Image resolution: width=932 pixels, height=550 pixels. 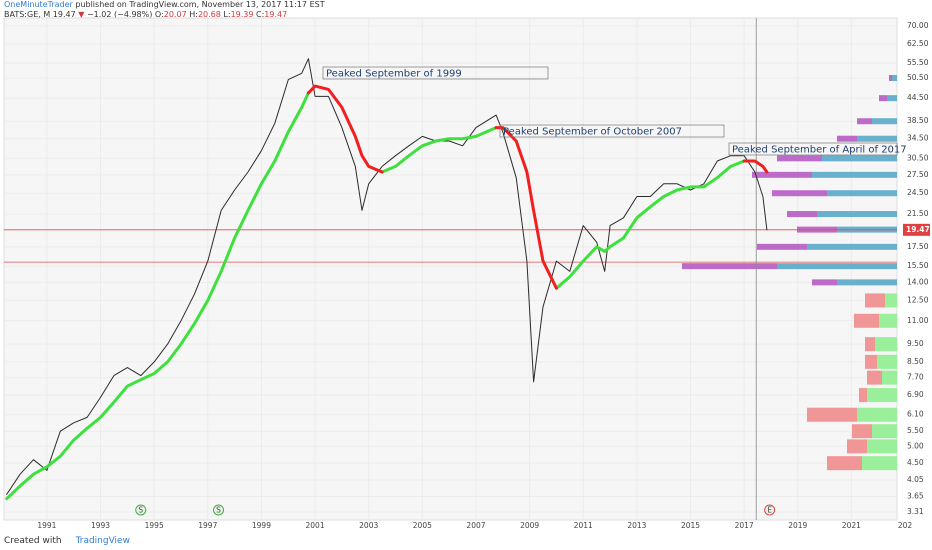 I want to click on y-tick-label: 3.65, so click(x=915, y=496).